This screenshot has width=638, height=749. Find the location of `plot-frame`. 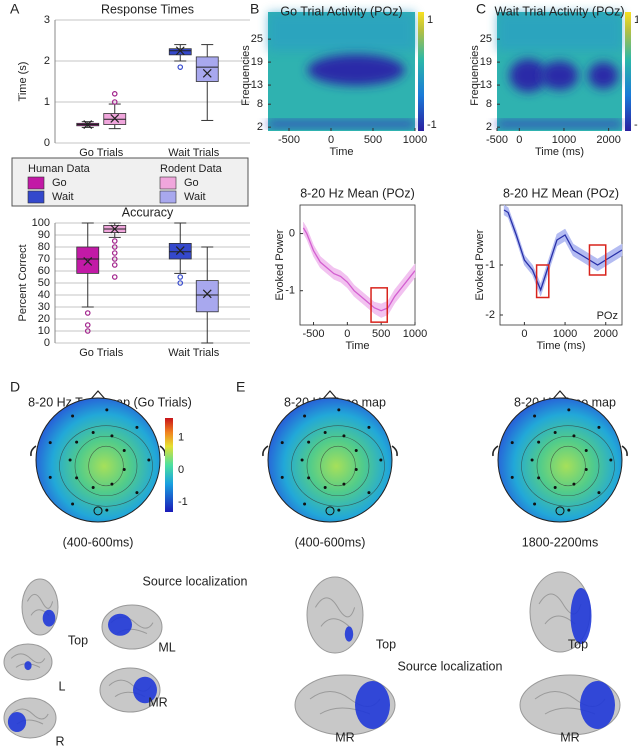

plot-frame is located at coordinates (357, 265).